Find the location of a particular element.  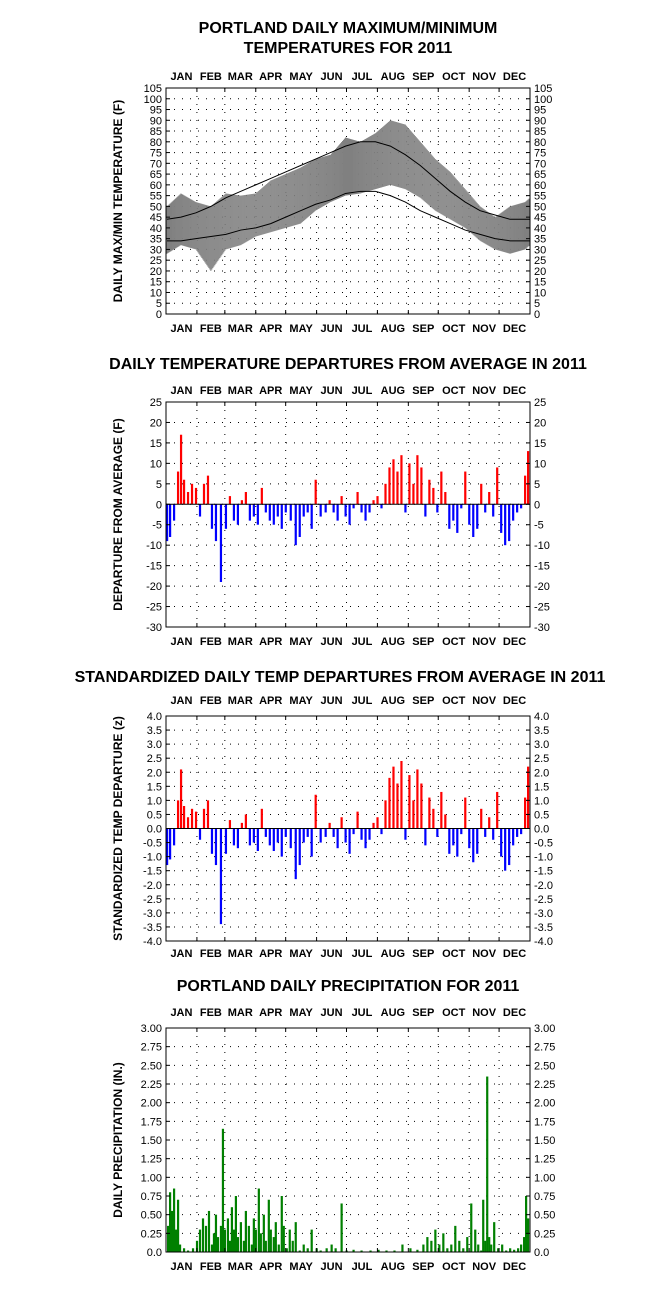

y-tick-label-left: -2.5 is located at coordinates (152, 900).